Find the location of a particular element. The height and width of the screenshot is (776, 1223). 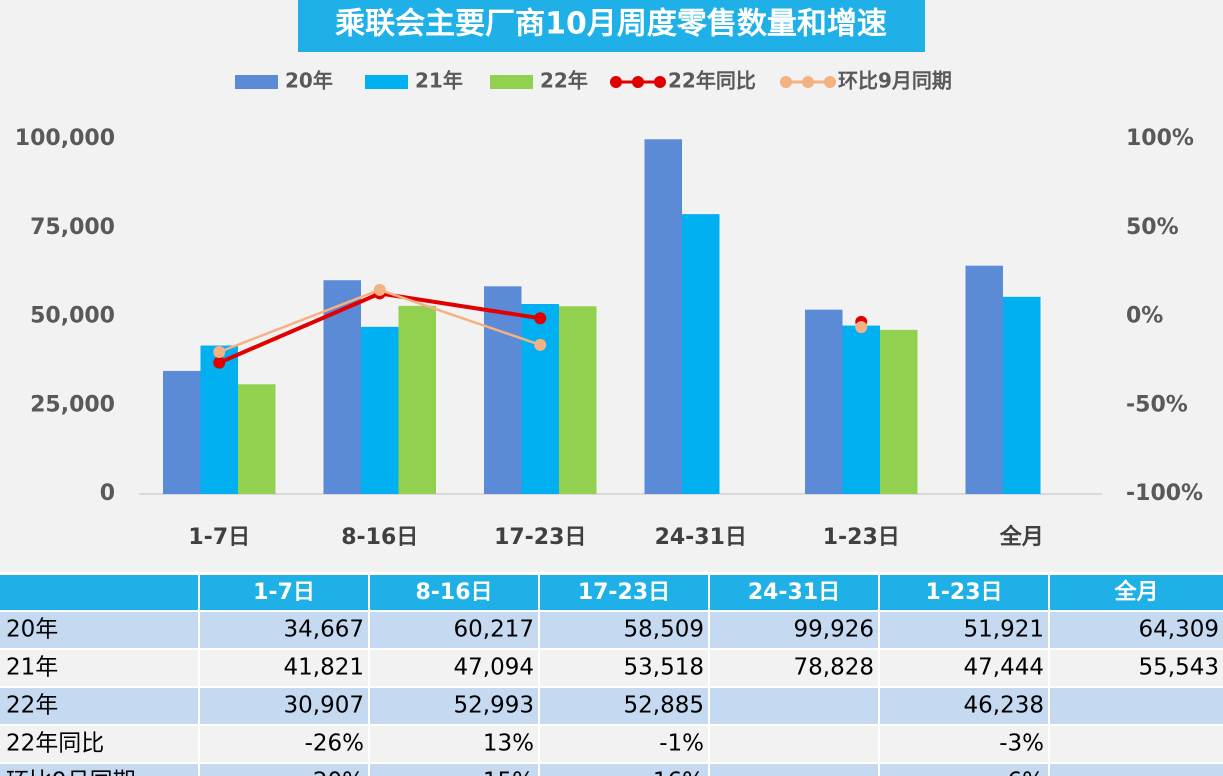

table-header: 17-23日 is located at coordinates (624, 592).